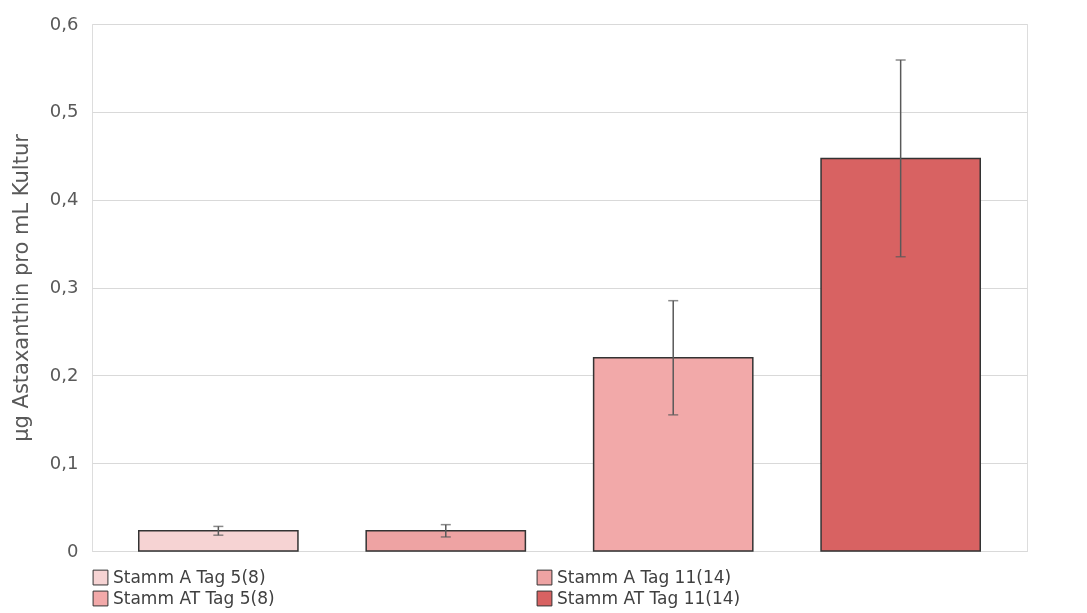 This screenshot has width=1087, height=613. I want to click on y-tick-label: 0,2, so click(64, 374).